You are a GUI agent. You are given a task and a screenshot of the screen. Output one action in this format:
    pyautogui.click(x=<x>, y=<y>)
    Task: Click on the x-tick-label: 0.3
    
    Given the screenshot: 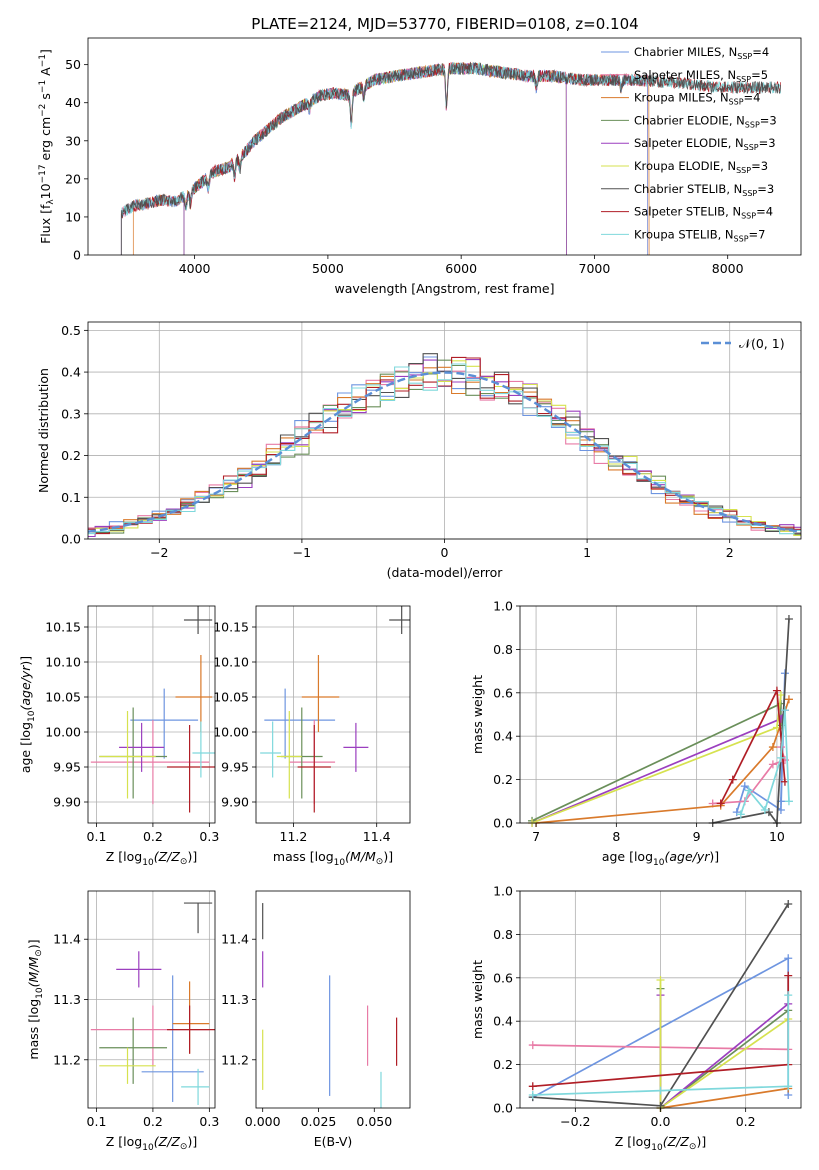 What is the action you would take?
    pyautogui.click(x=209, y=1121)
    